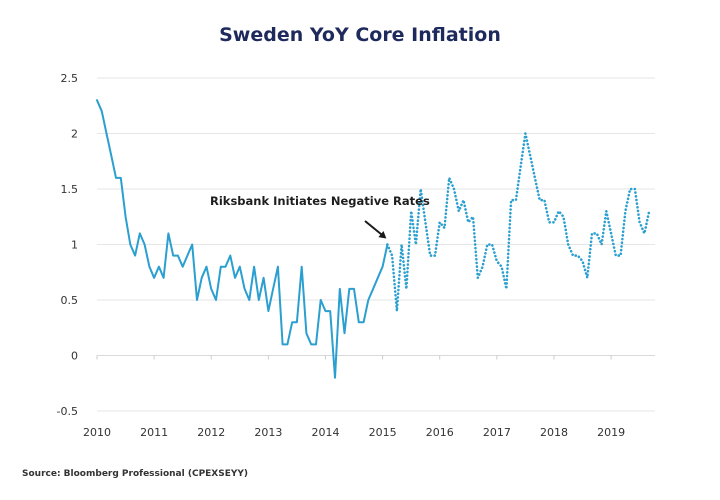  What do you see at coordinates (554, 432) in the screenshot?
I see `x-tick-label: 2018` at bounding box center [554, 432].